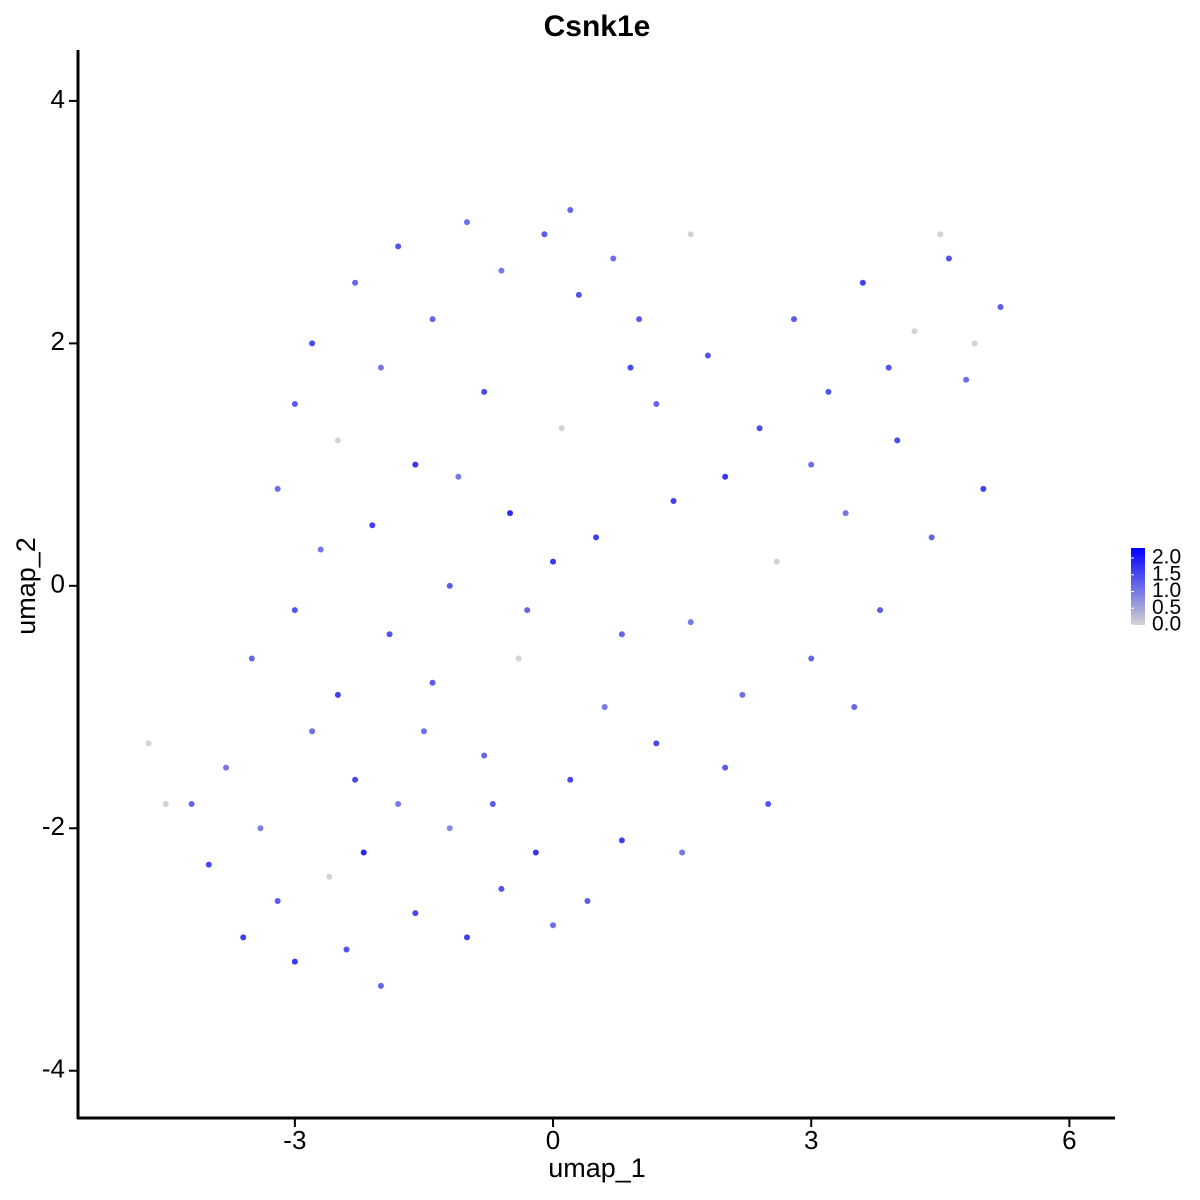 This screenshot has width=1200, height=1200. Describe the element at coordinates (1166, 557) in the screenshot. I see `color-tick-label: 2.0` at that location.